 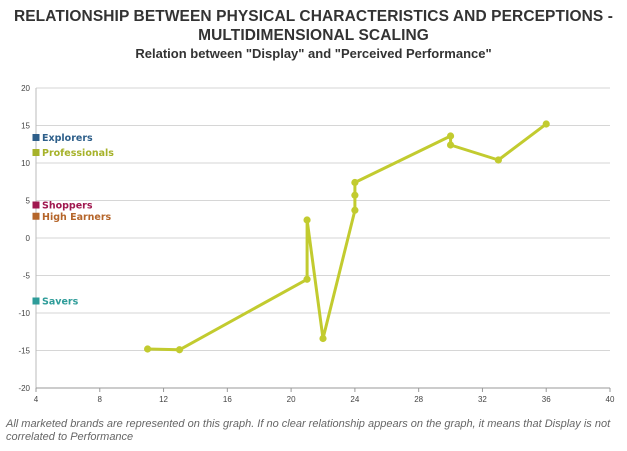 What do you see at coordinates (24, 388) in the screenshot?
I see `y-tick-label: -20` at bounding box center [24, 388].